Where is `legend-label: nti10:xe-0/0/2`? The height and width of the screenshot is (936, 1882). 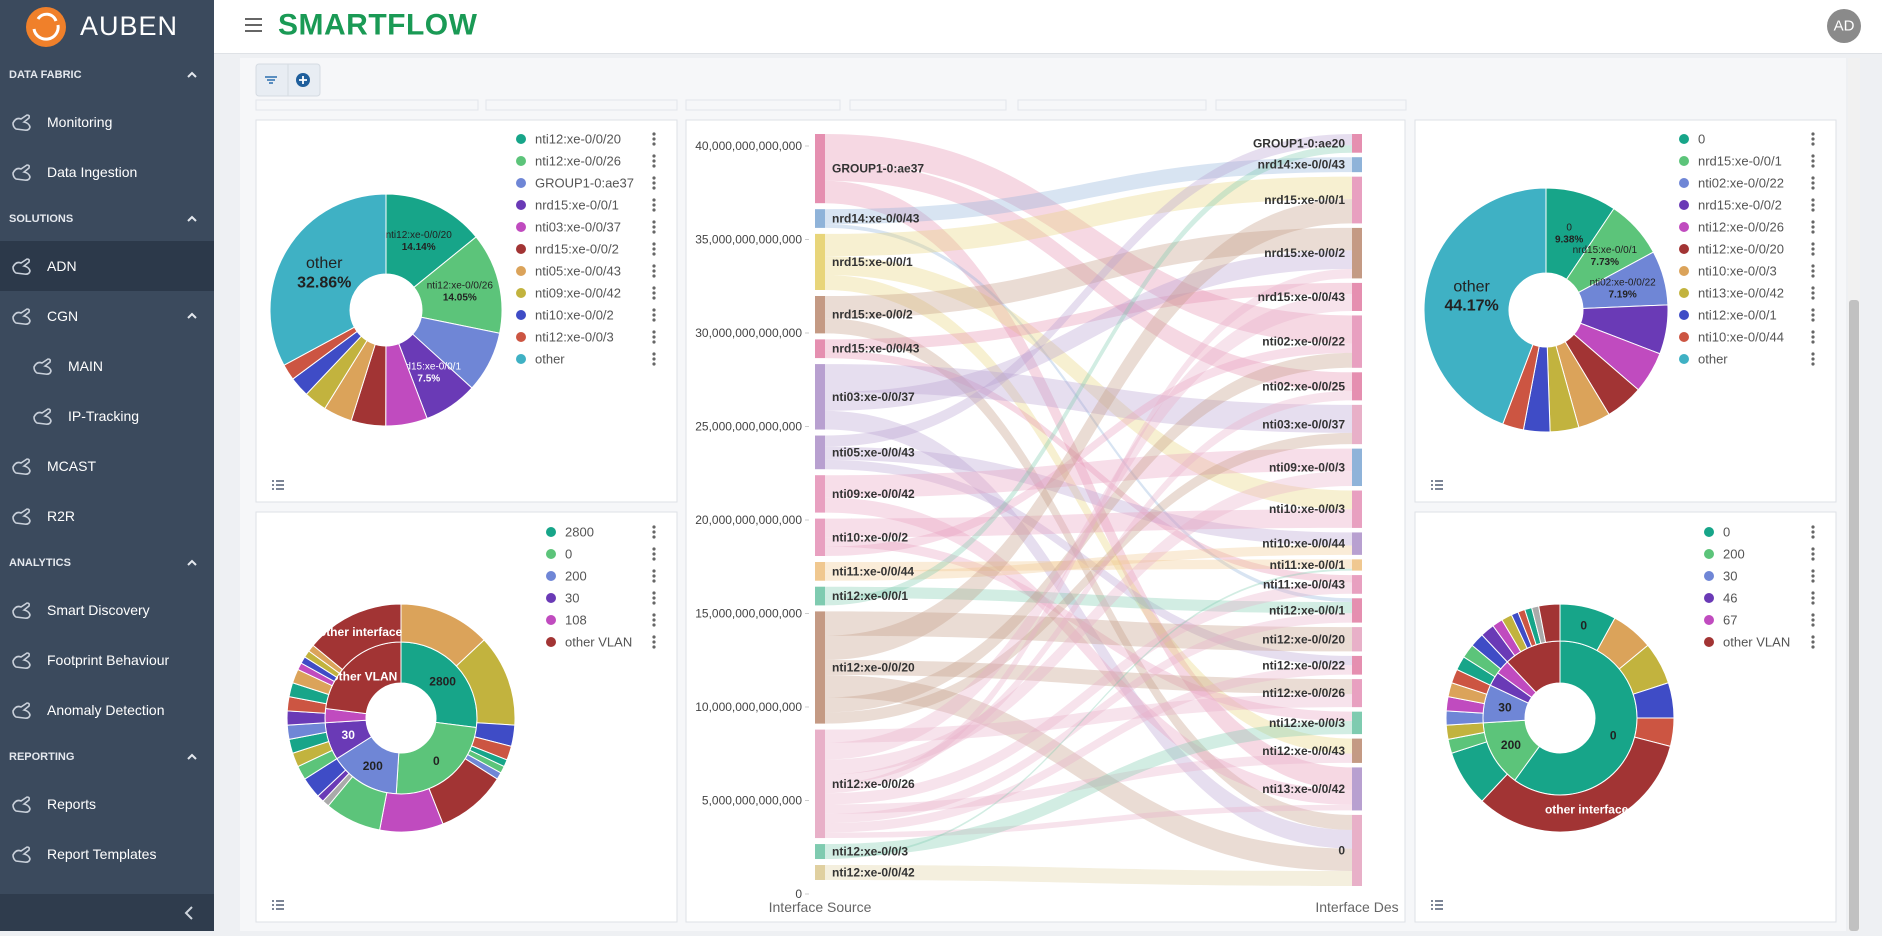 legend-label: nti10:xe-0/0/2 is located at coordinates (574, 315).